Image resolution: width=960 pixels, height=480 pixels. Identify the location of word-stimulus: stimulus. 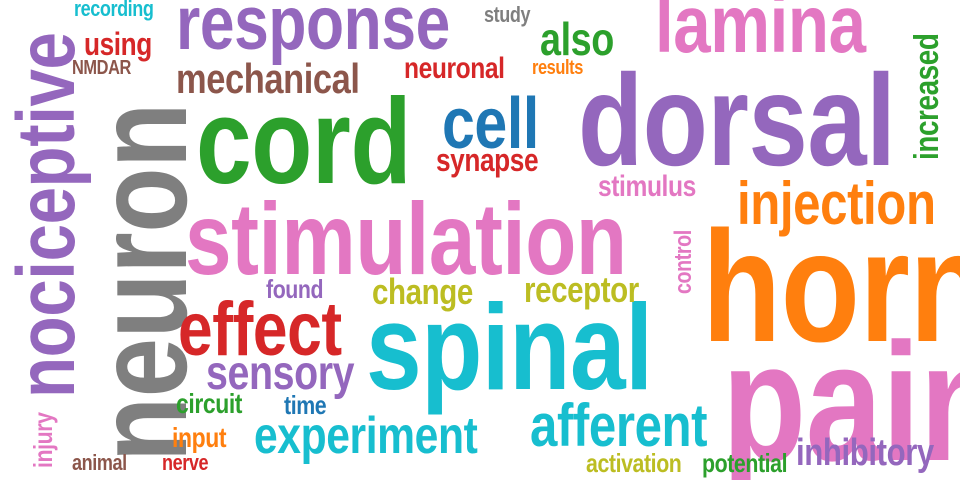
(647, 186).